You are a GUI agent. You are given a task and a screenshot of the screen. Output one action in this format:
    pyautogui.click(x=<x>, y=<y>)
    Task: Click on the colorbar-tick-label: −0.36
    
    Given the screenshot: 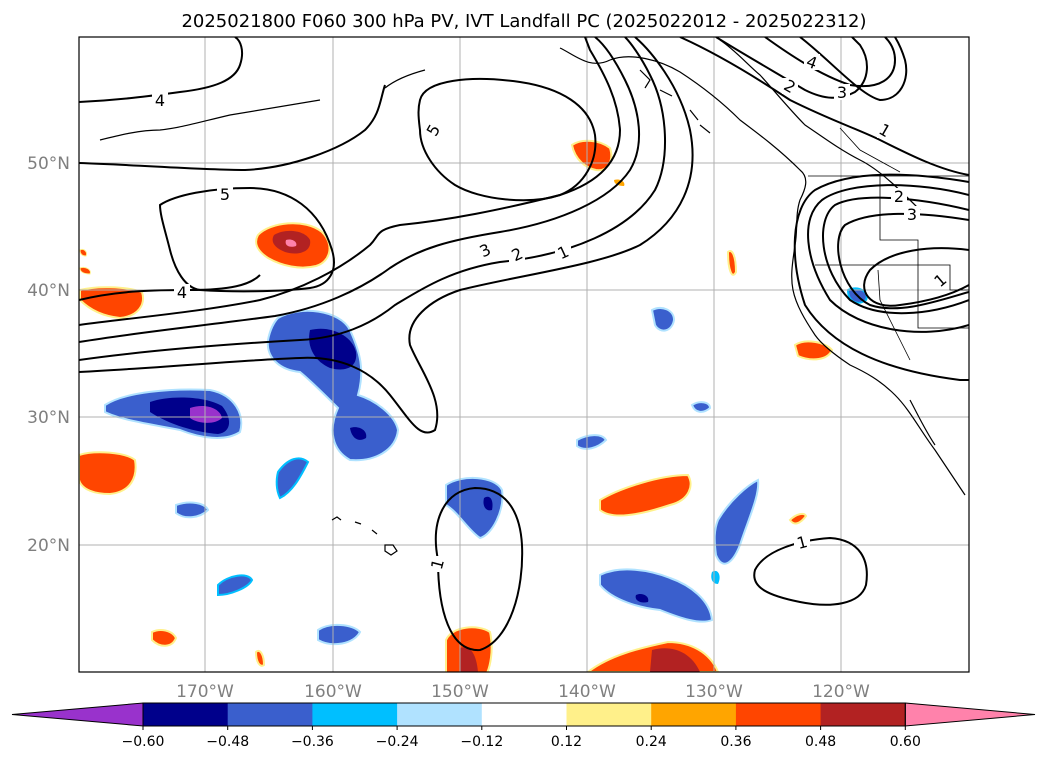 What is the action you would take?
    pyautogui.click(x=312, y=742)
    